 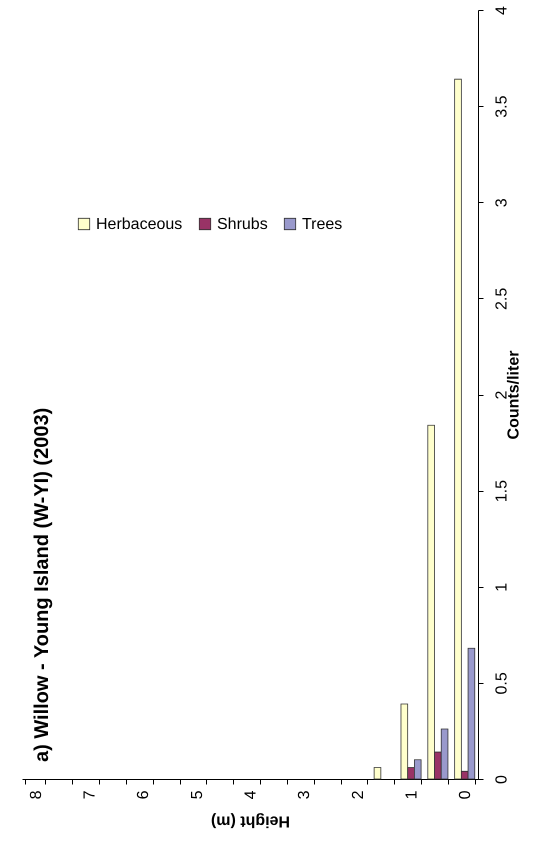 What do you see at coordinates (378, 773) in the screenshot?
I see `bar` at bounding box center [378, 773].